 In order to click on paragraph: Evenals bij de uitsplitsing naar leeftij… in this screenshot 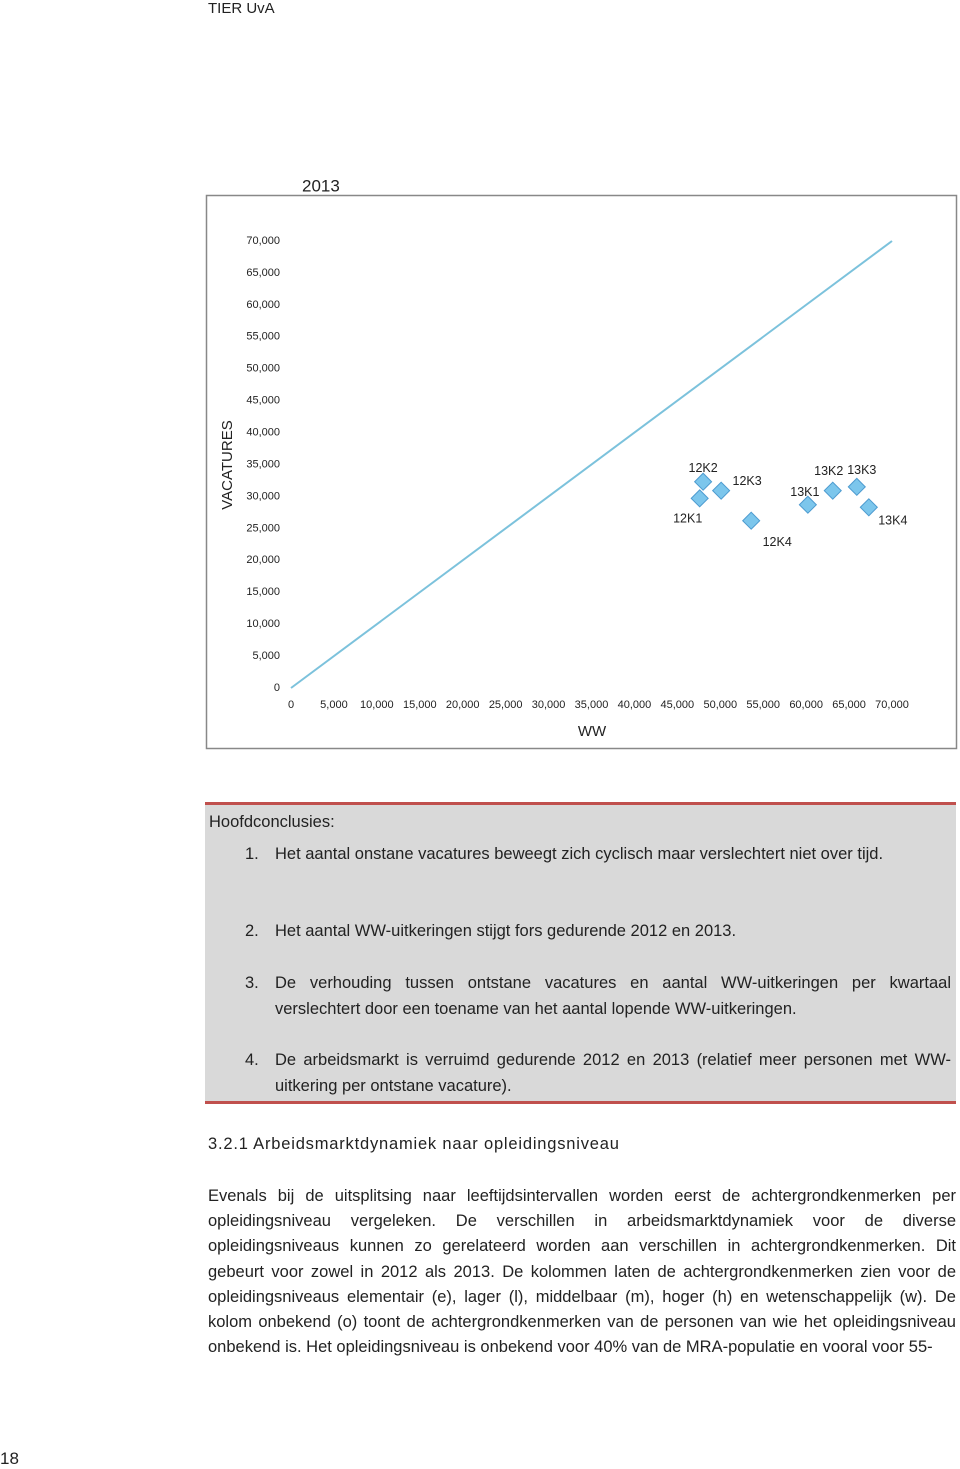, I will do `click(582, 1272)`.